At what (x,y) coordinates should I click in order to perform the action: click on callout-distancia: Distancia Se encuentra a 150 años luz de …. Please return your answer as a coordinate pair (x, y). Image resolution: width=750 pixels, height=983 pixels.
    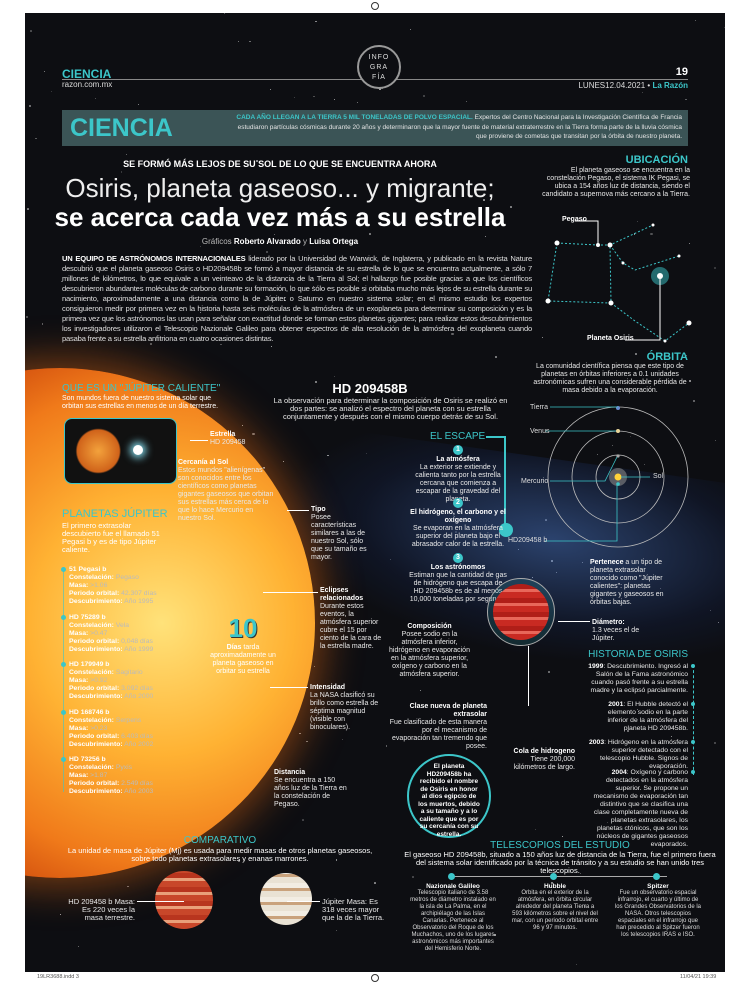
    Looking at the image, I should click on (311, 789).